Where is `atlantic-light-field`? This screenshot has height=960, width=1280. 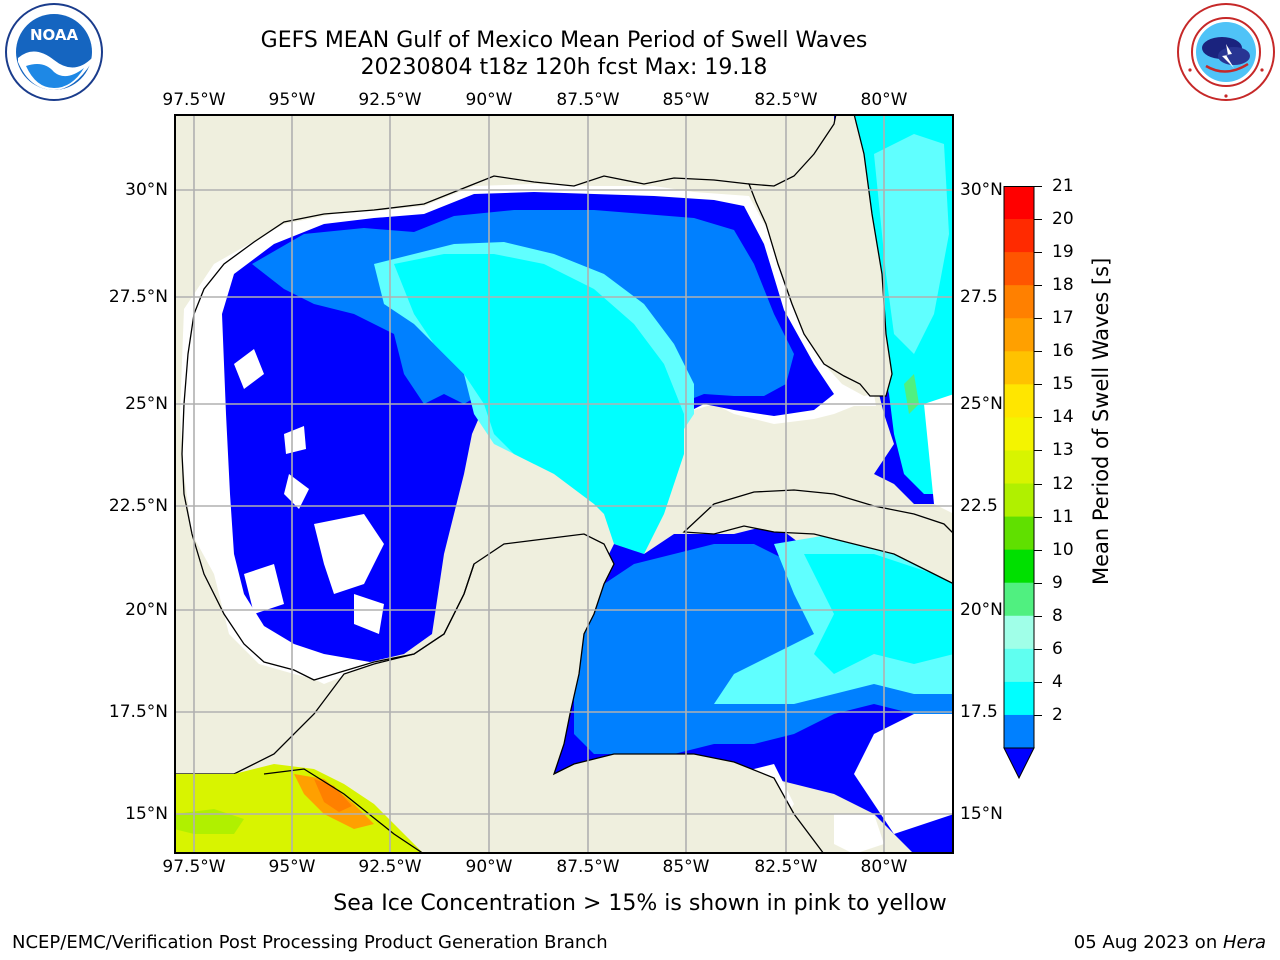 atlantic-light-field is located at coordinates (911, 244).